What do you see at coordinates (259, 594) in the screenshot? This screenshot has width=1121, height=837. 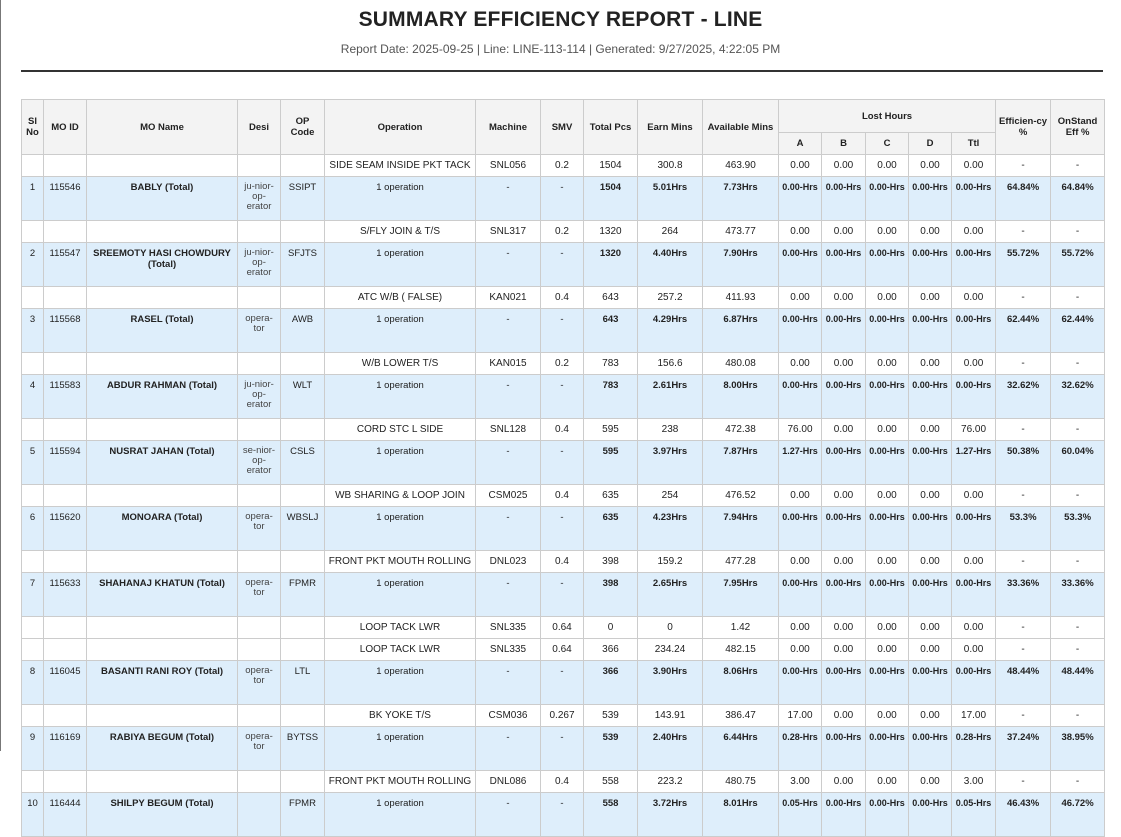 I see `desi-cell: opera-tor` at bounding box center [259, 594].